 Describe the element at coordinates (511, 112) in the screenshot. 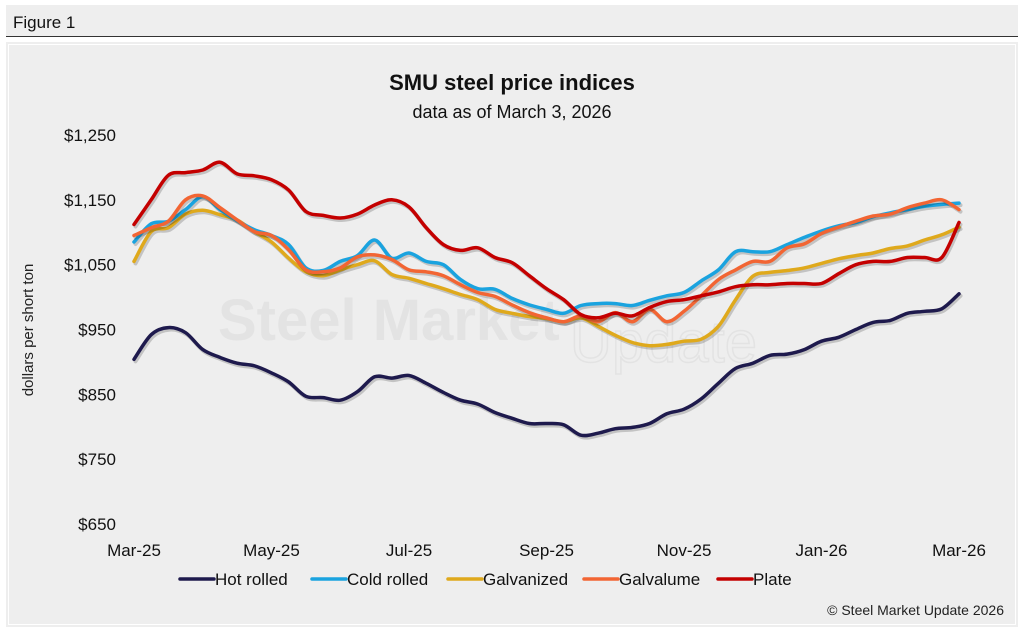

I see `chart-subtitle: data as of March 3, 2026` at that location.